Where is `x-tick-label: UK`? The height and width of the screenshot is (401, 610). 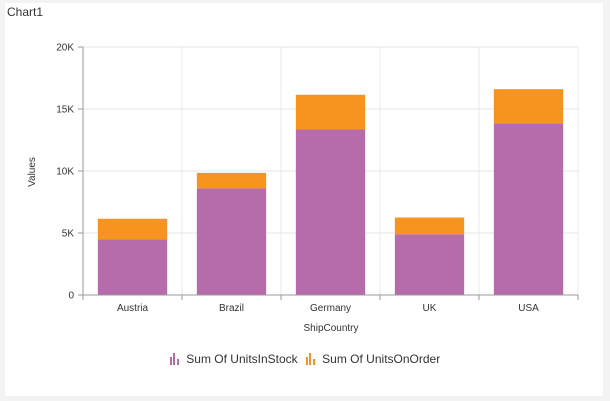 x-tick-label: UK is located at coordinates (430, 308).